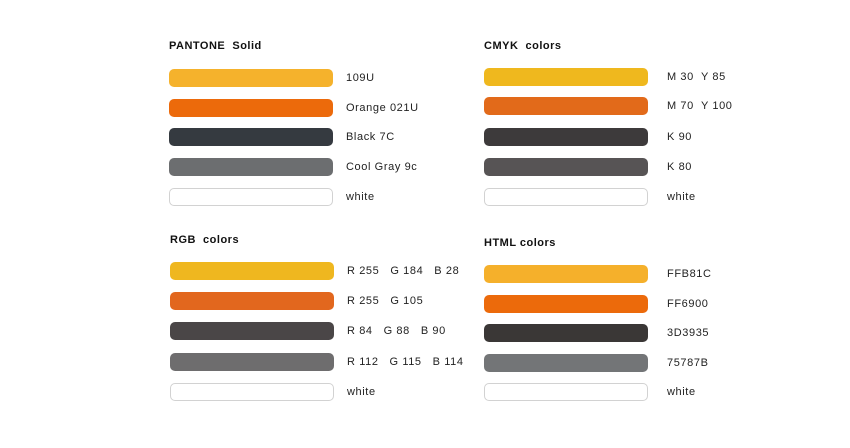  I want to click on color-row: 109U, so click(329, 79).